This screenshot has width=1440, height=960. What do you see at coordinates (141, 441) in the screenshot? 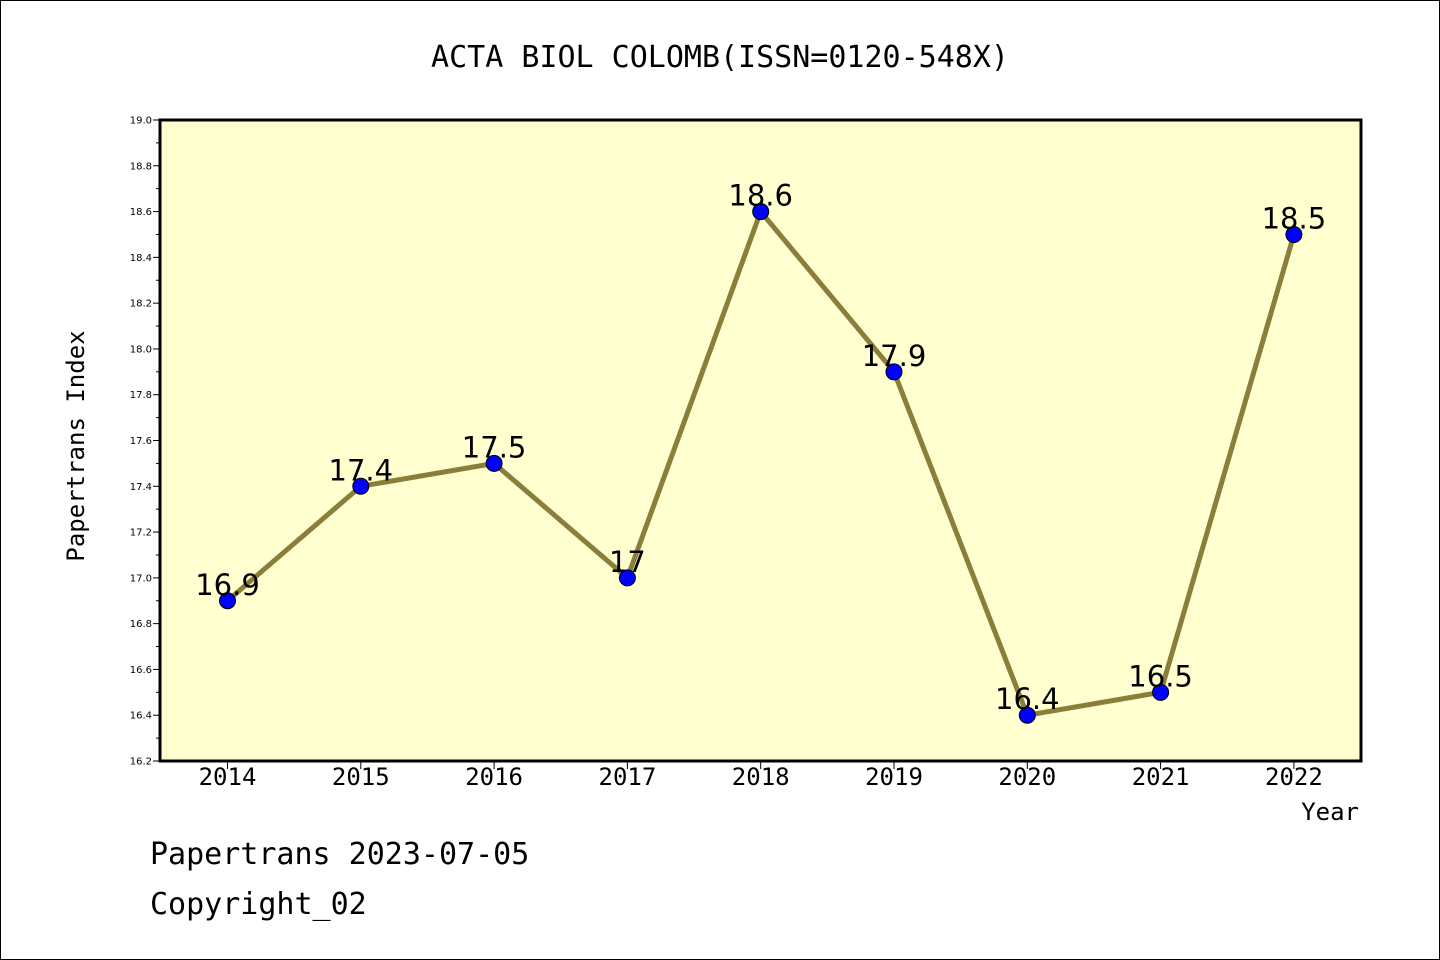
I see `y-tick-label: 17.6` at bounding box center [141, 441].